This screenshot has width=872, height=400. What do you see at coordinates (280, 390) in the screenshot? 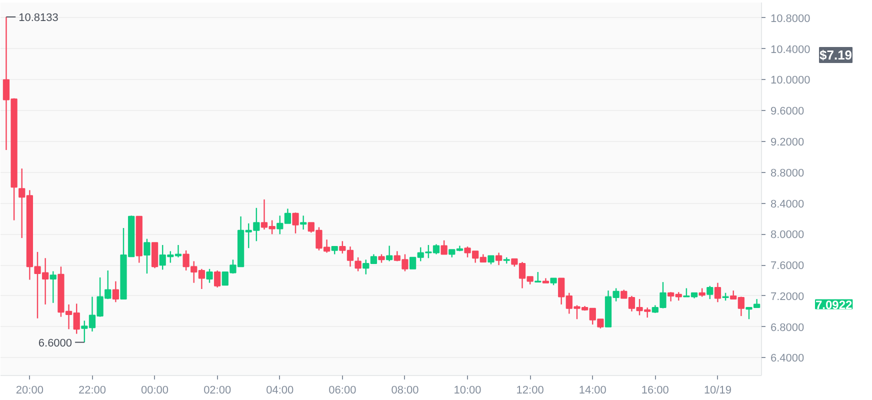
I see `x-tick-label: 04:00` at bounding box center [280, 390].